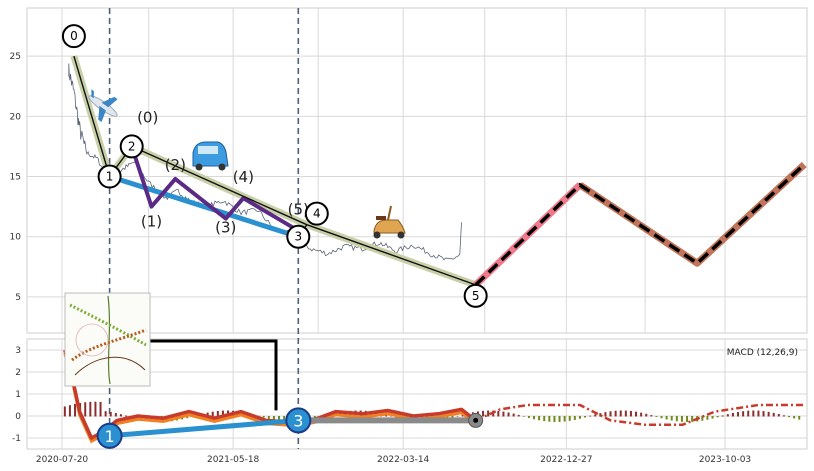  I want to click on thumbnail-leaf-green, so click(108, 325).